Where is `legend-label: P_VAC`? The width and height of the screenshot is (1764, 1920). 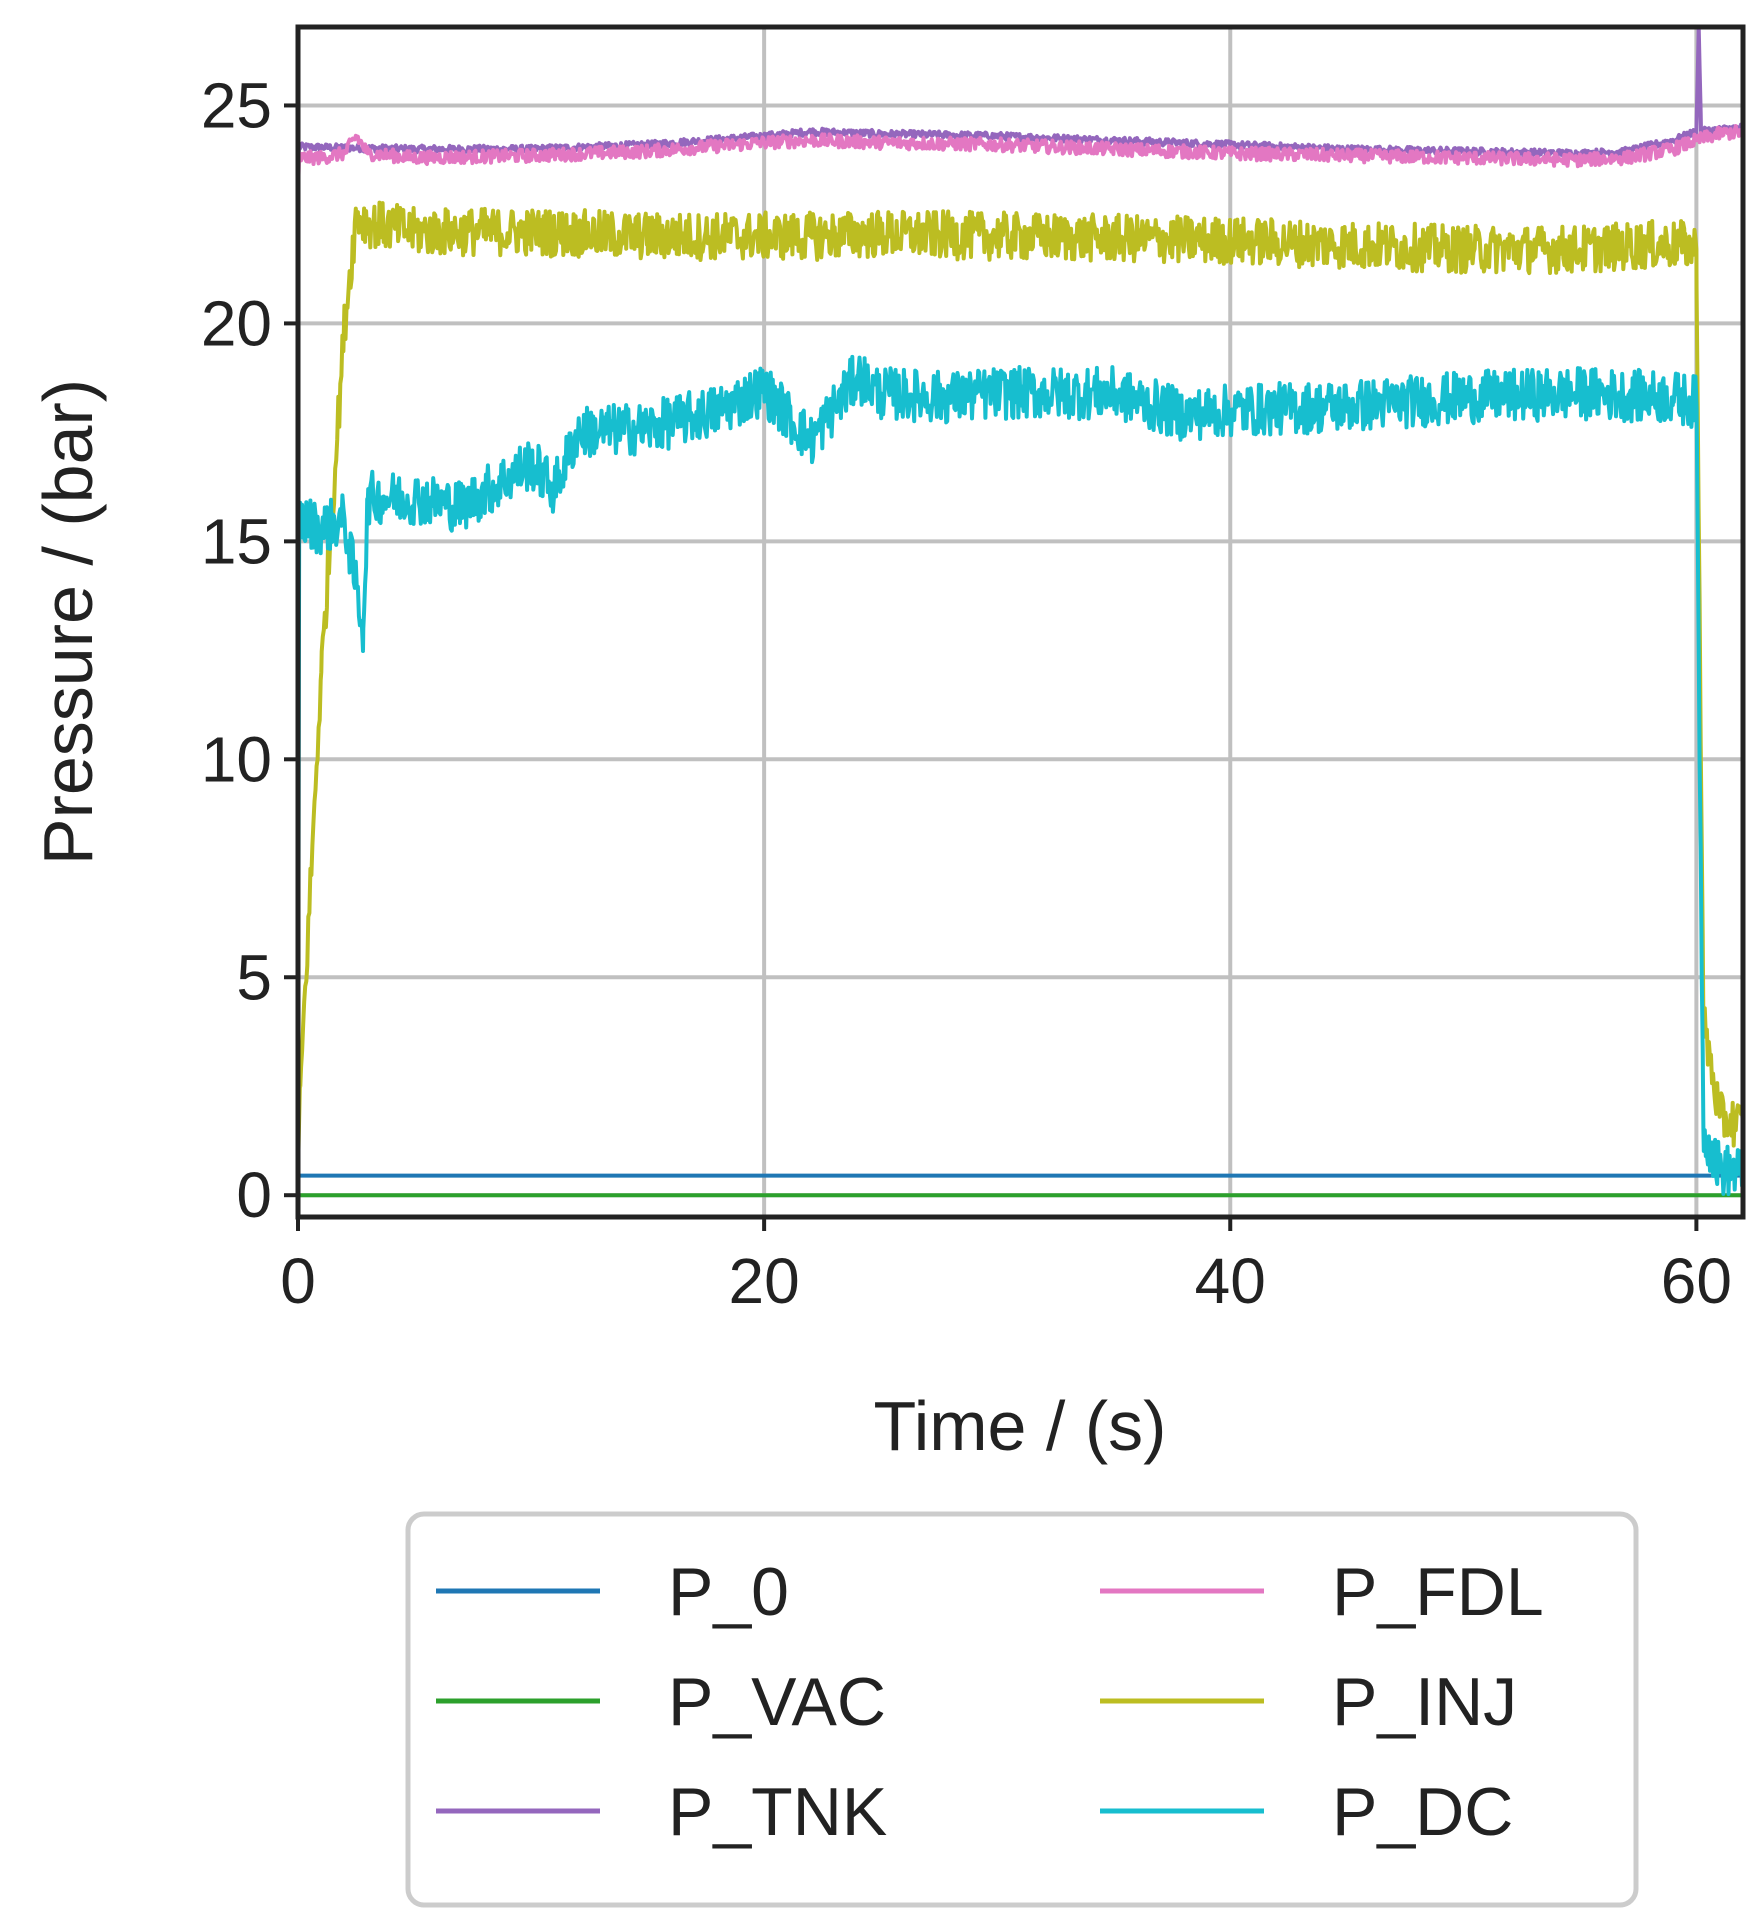
legend-label: P_VAC is located at coordinates (777, 1702).